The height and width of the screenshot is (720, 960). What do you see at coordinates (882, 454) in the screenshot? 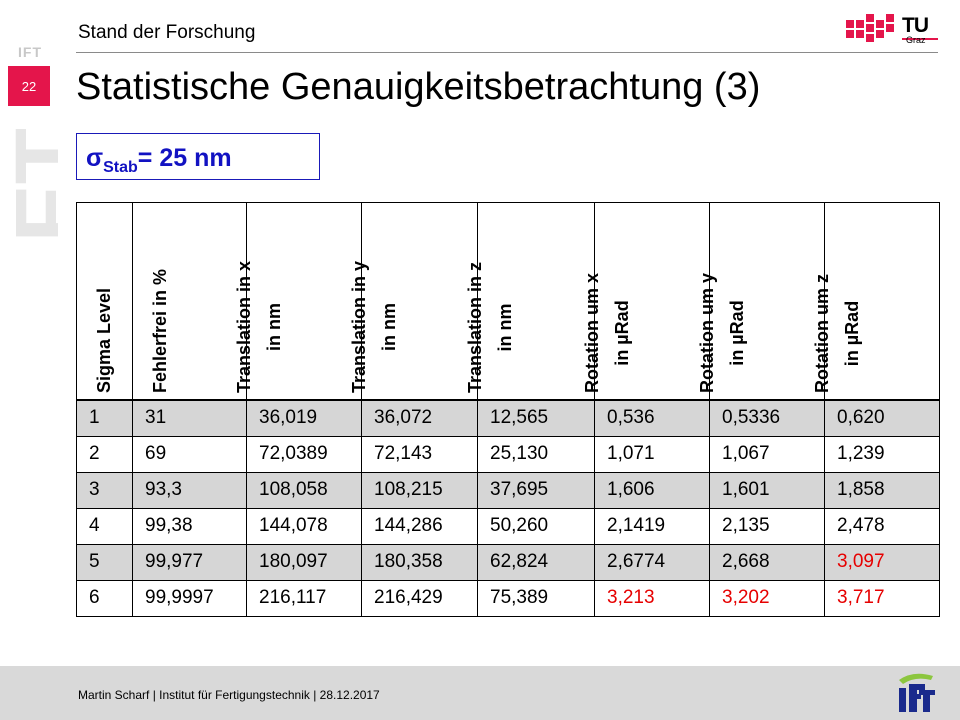
I see `table-cell: 1,239` at bounding box center [882, 454].